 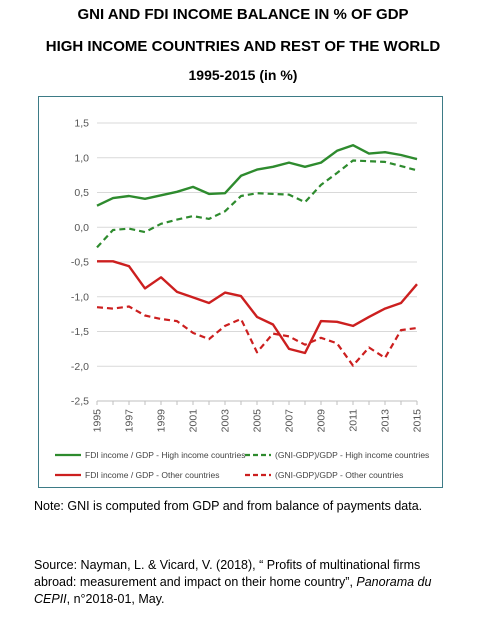 What do you see at coordinates (322, 421) in the screenshot?
I see `x-tick-label: 2009` at bounding box center [322, 421].